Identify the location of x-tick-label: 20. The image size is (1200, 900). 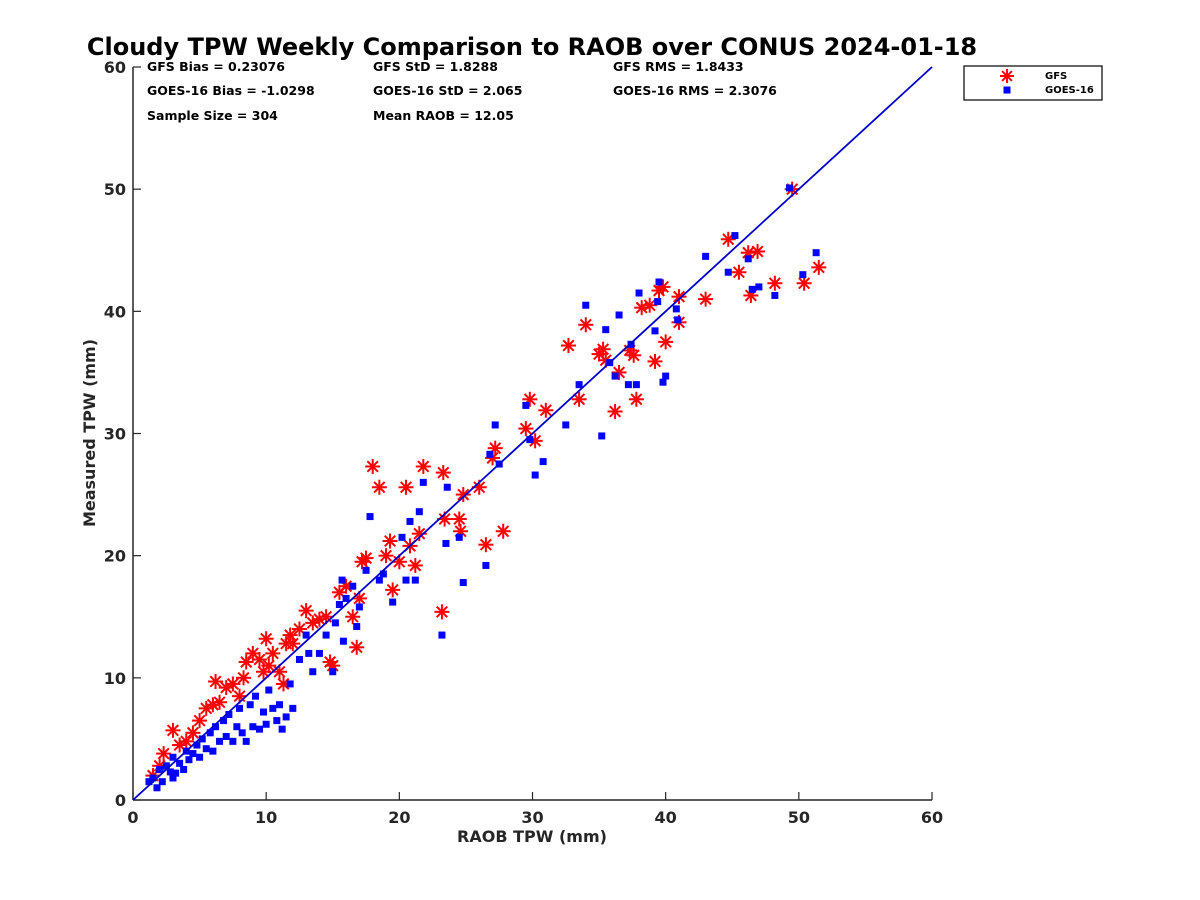
(399, 817).